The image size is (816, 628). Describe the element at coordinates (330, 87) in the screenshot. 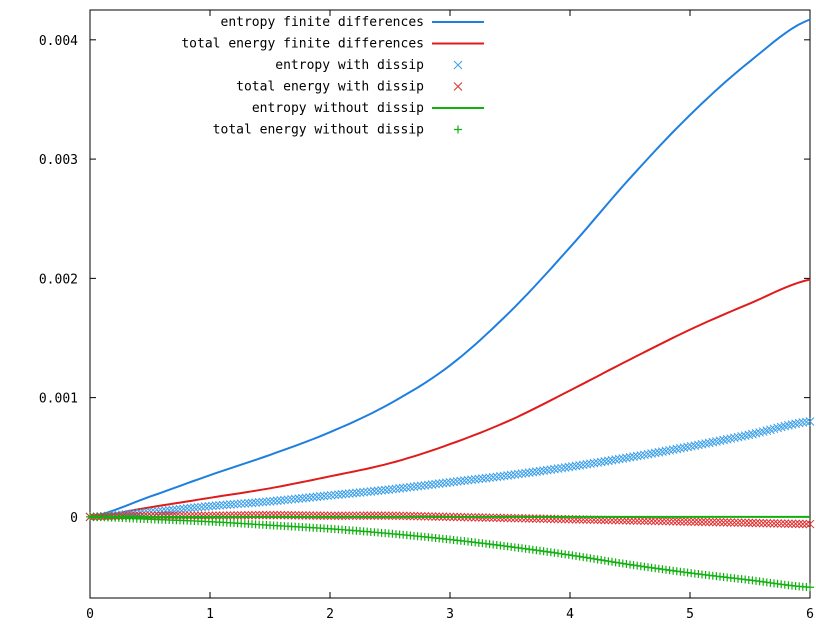

I see `legend-label: total energy with dissip` at that location.